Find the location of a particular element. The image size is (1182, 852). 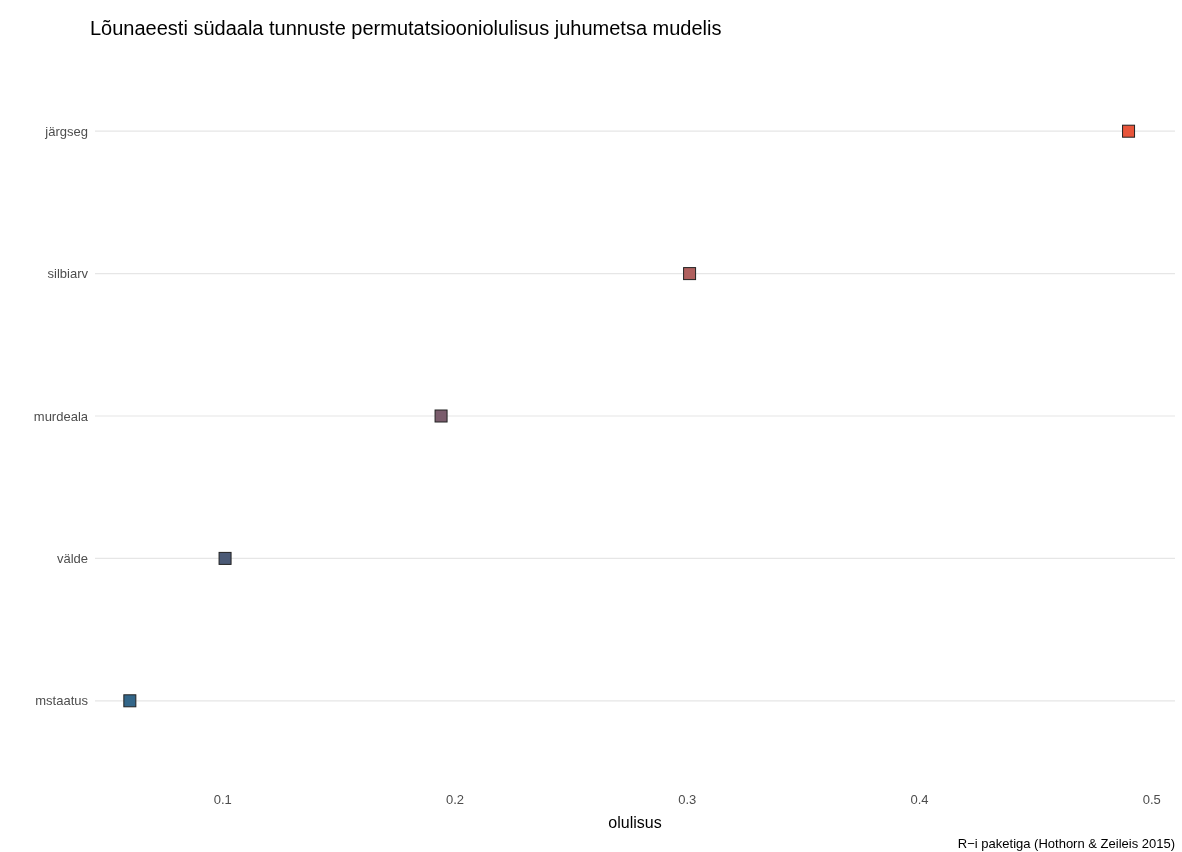

x-tick-label: 0.4 is located at coordinates (919, 799).